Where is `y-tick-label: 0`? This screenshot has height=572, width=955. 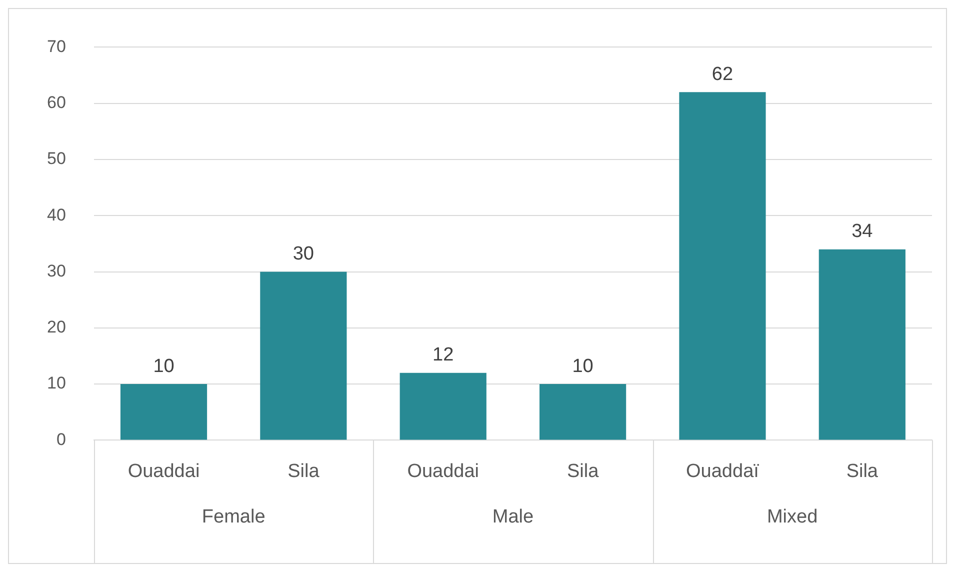
y-tick-label: 0 is located at coordinates (61, 439).